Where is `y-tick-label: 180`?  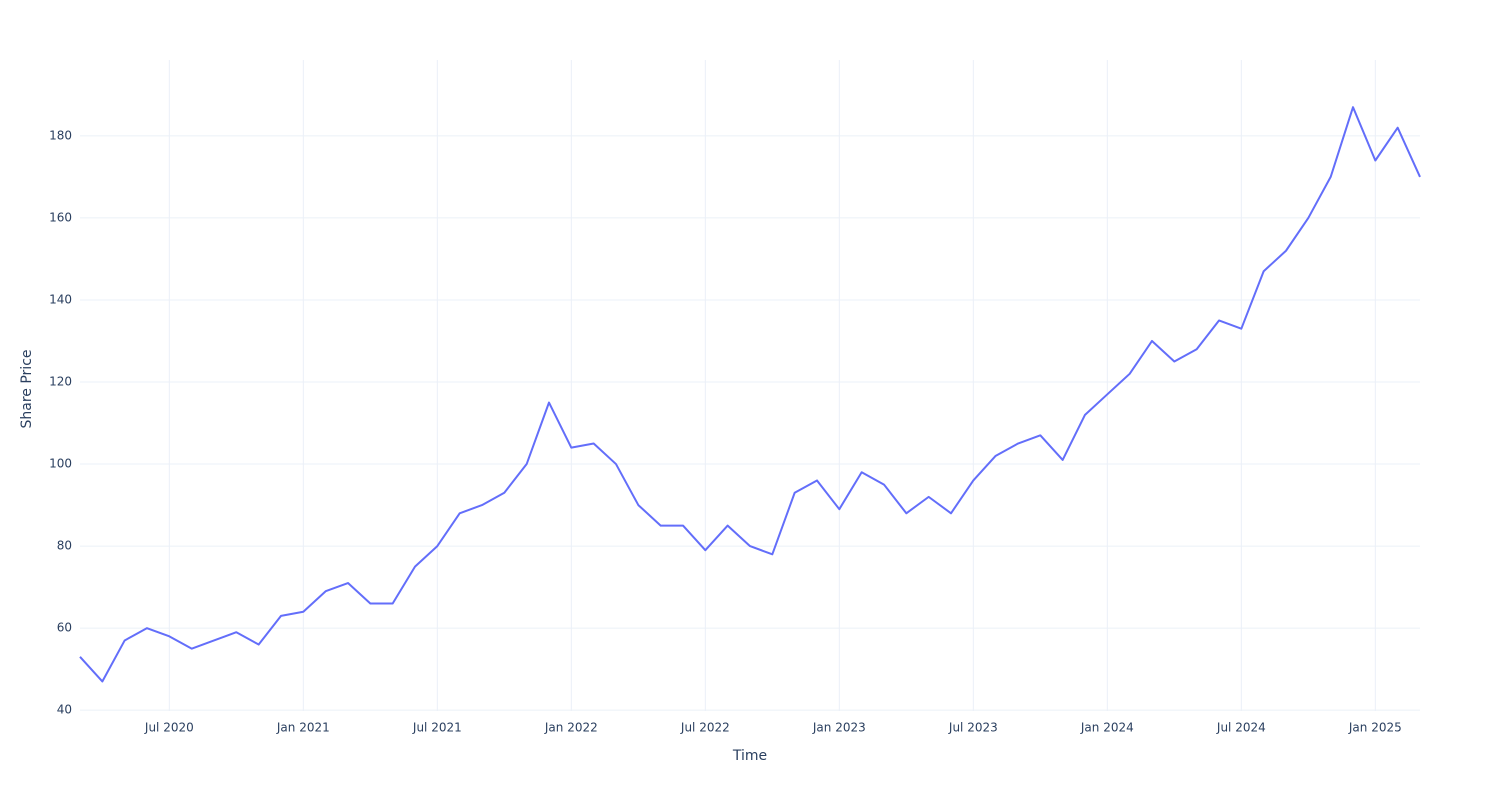
y-tick-label: 180 is located at coordinates (60, 135).